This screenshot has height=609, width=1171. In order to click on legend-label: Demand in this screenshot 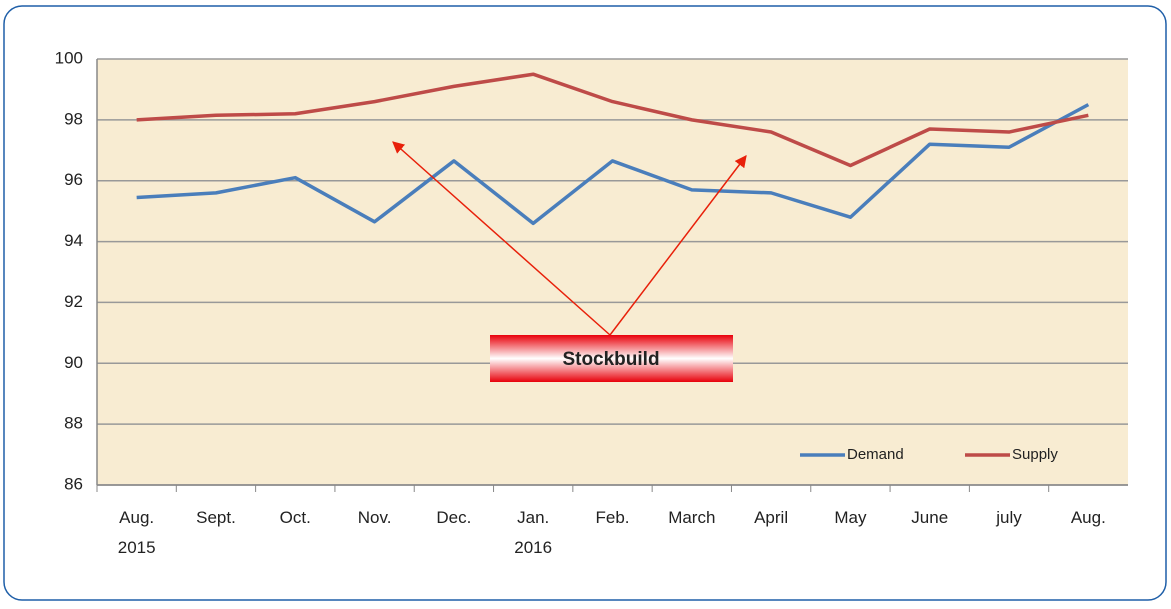, I will do `click(875, 454)`.